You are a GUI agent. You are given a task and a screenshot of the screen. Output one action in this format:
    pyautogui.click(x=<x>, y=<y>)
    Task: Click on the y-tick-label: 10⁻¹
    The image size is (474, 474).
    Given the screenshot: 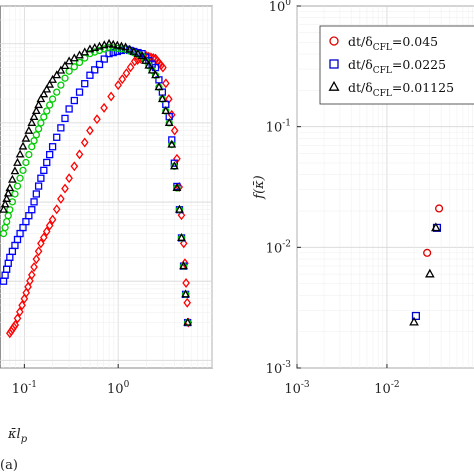 What is the action you would take?
    pyautogui.click(x=278, y=127)
    